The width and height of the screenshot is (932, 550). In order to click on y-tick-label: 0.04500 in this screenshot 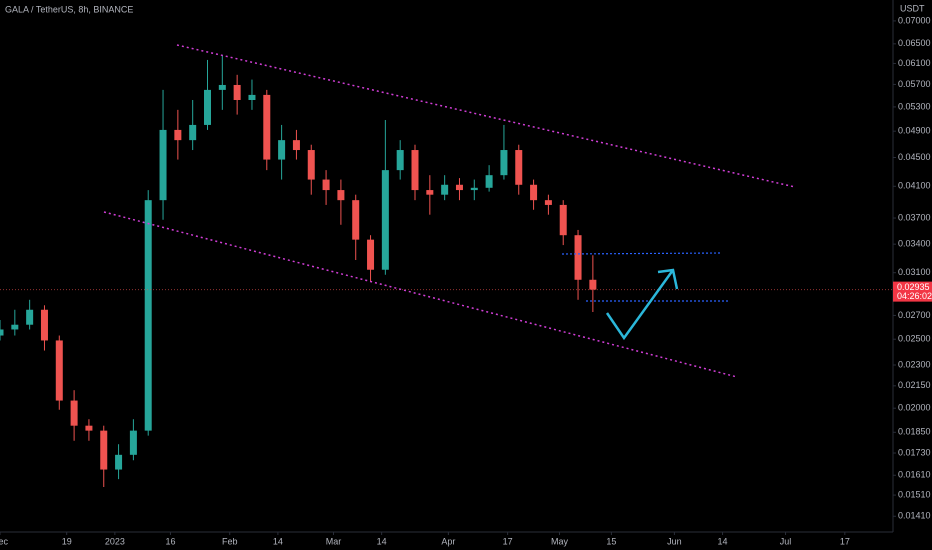, I will do `click(914, 157)`.